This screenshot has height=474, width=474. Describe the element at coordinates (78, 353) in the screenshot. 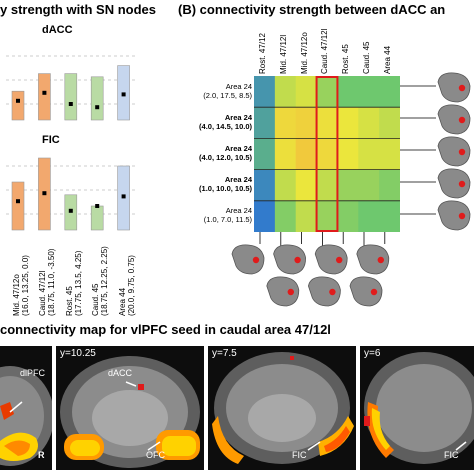

I see `slice-2-y: y=10.25` at that location.